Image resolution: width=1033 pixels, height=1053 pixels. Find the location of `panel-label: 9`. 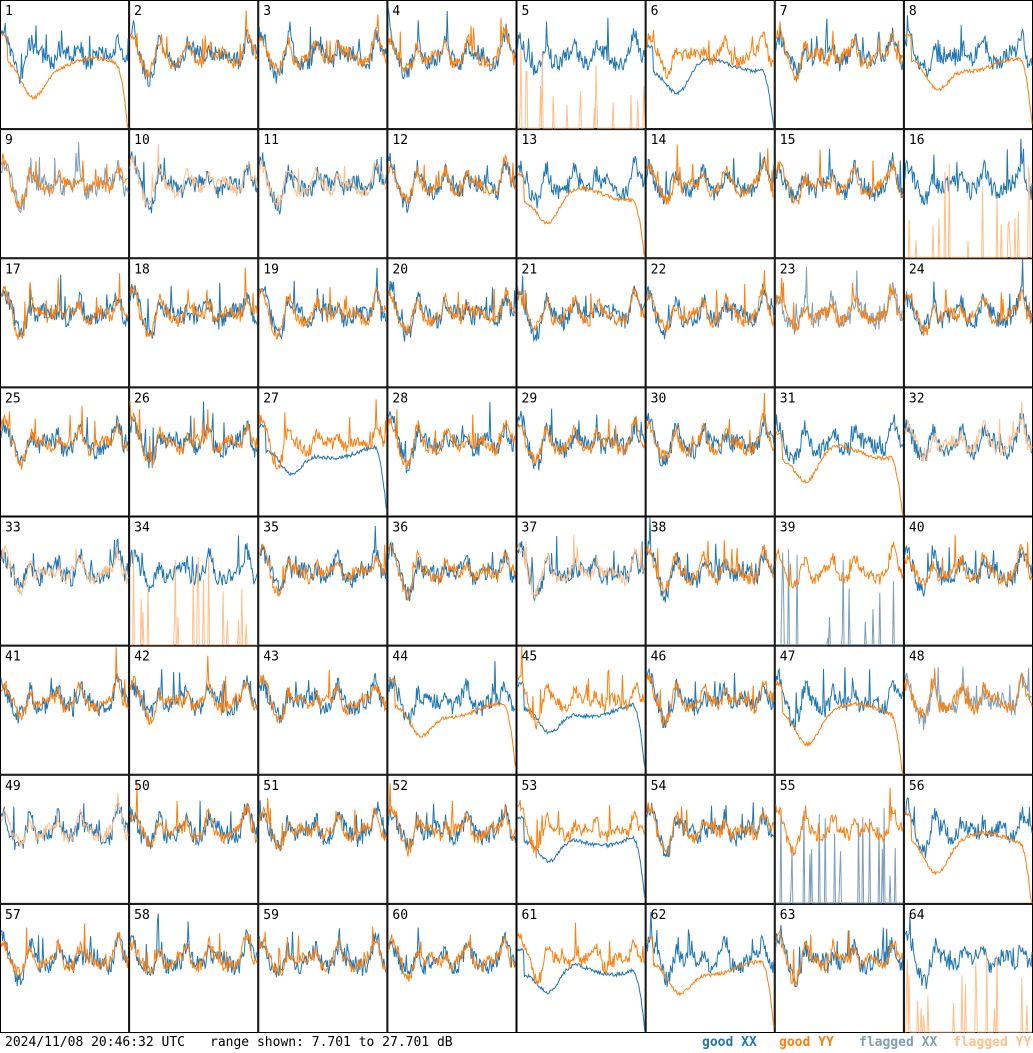

panel-label: 9 is located at coordinates (9, 140).